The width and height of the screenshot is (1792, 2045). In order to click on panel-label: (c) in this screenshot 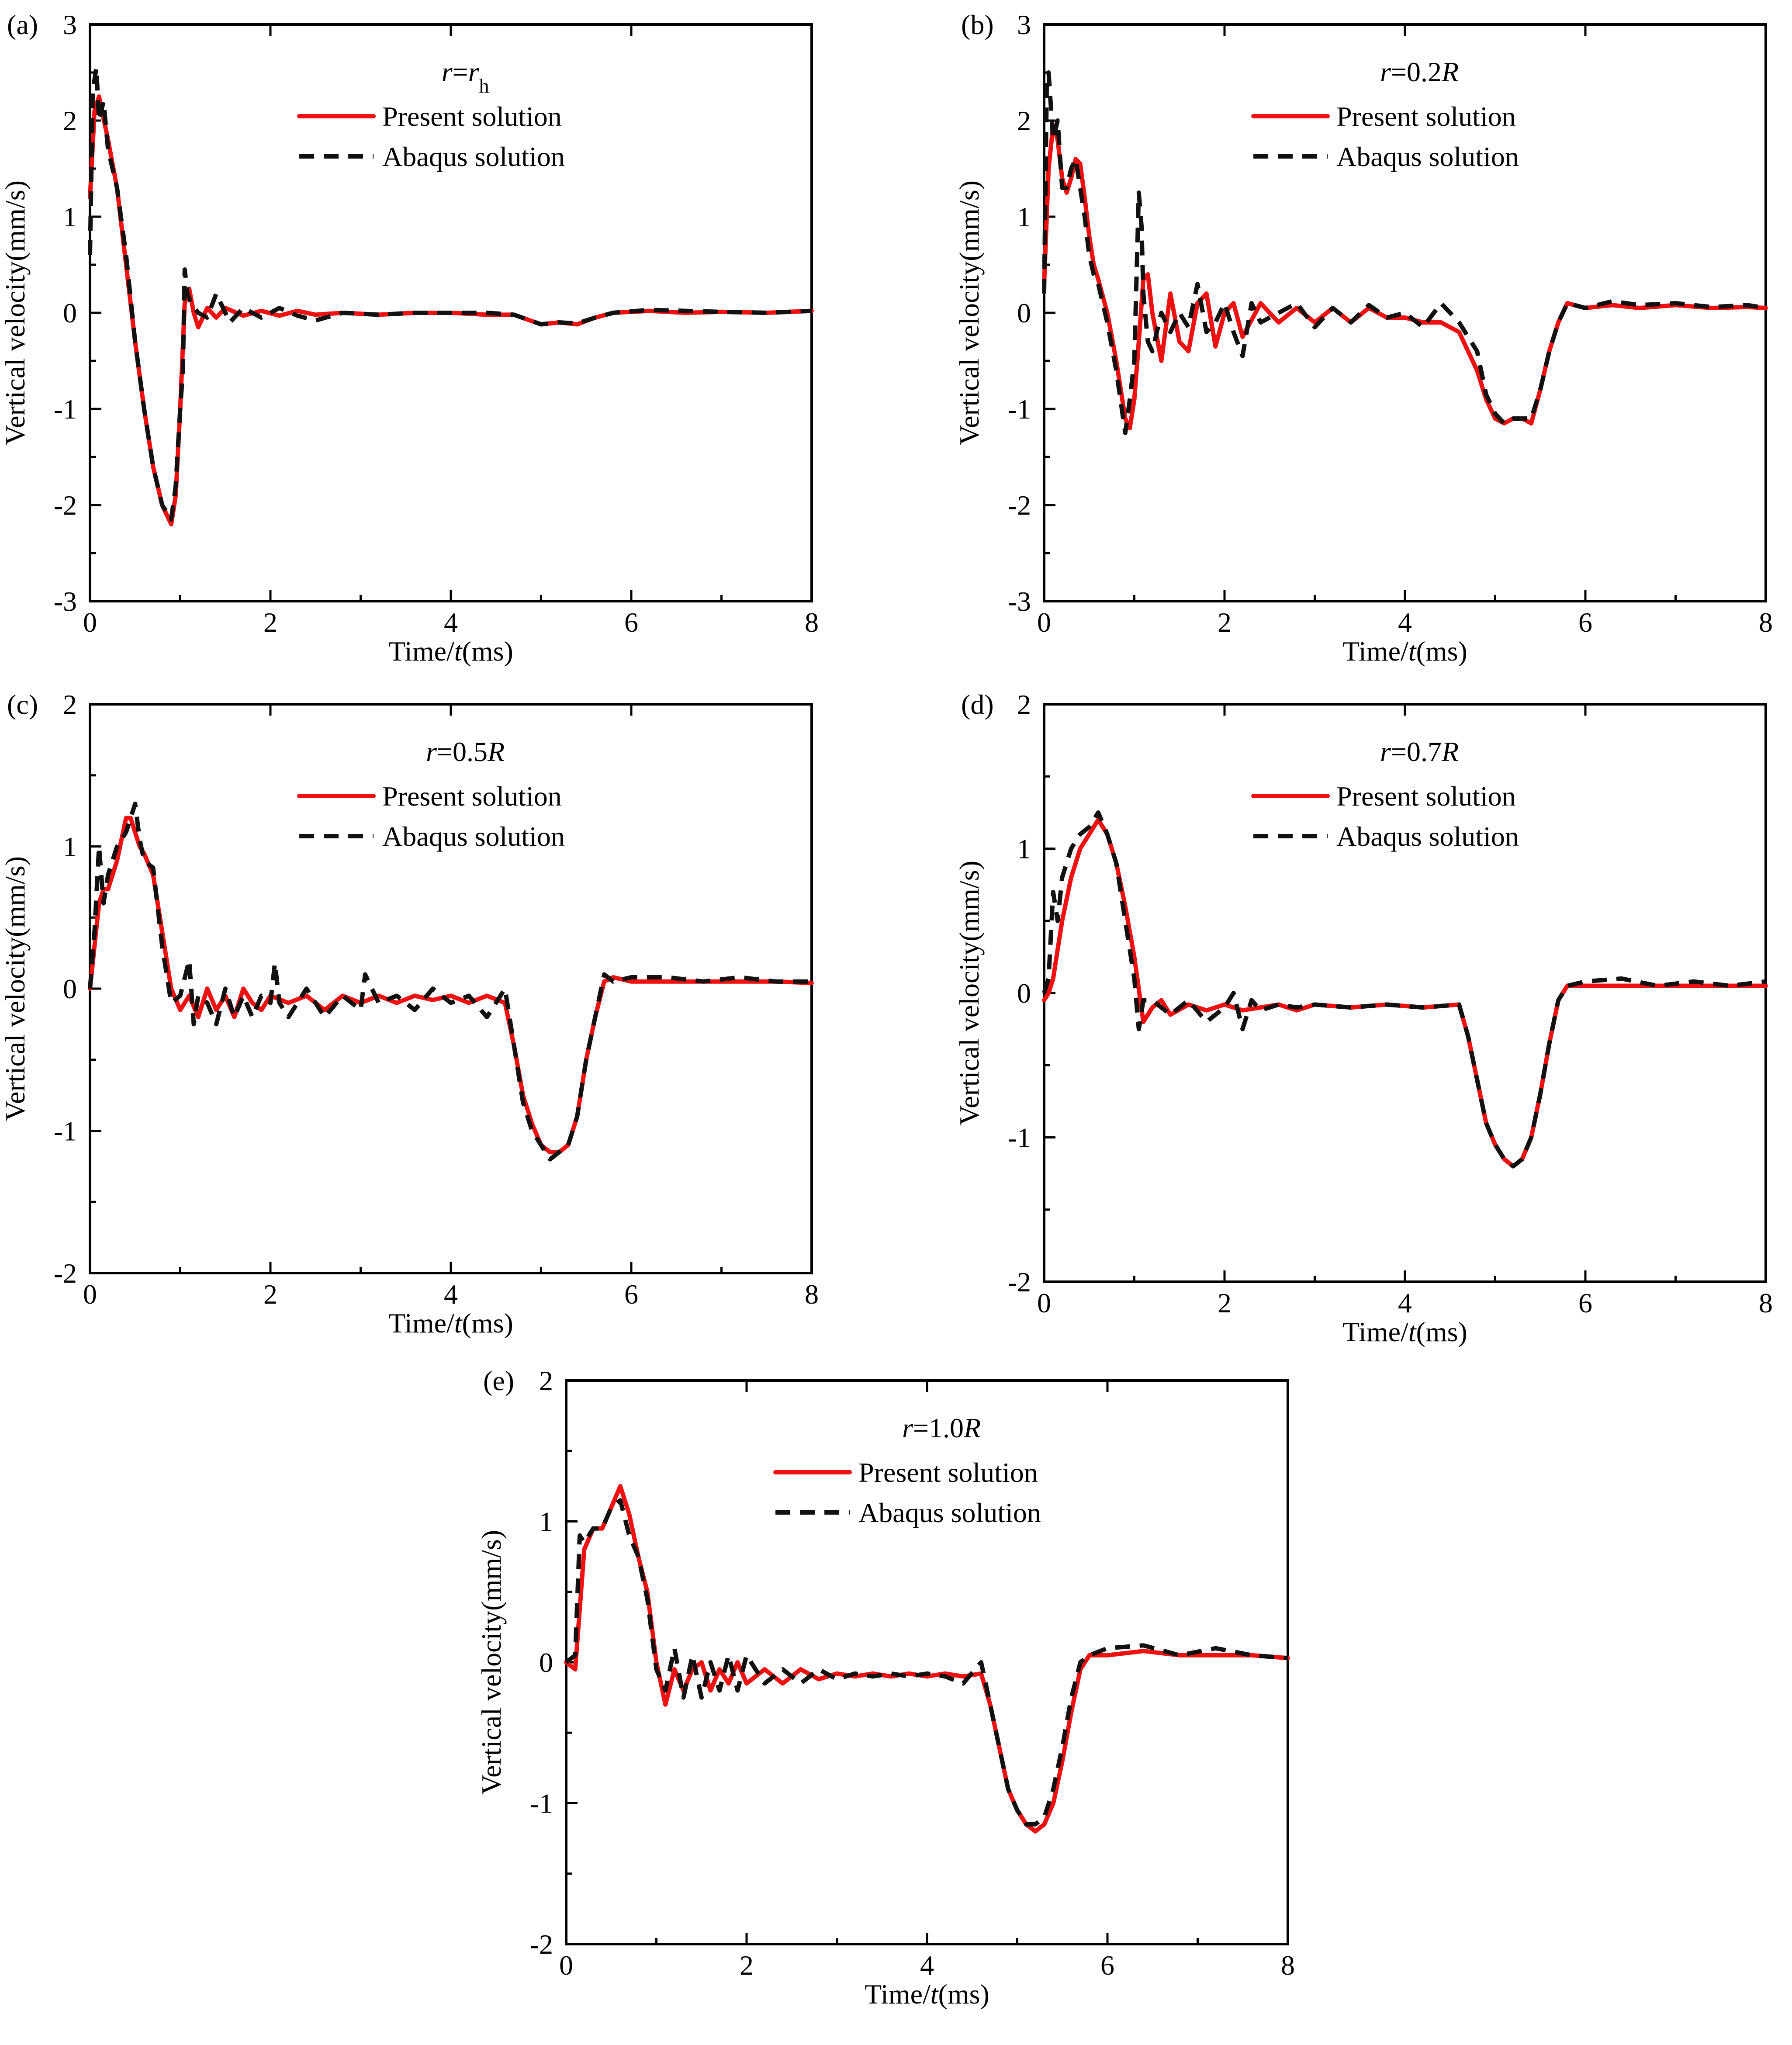, I will do `click(22, 704)`.